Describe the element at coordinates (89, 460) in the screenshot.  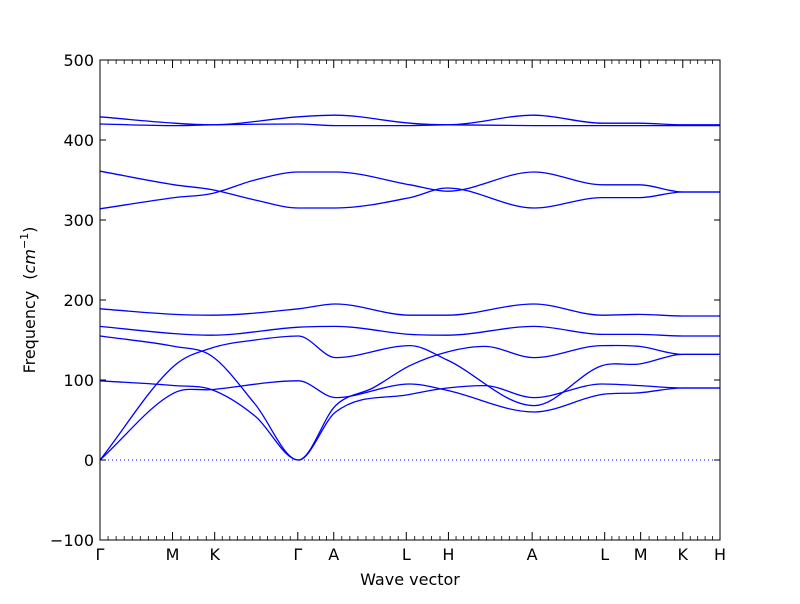
I see `y-tick-label: 0` at that location.